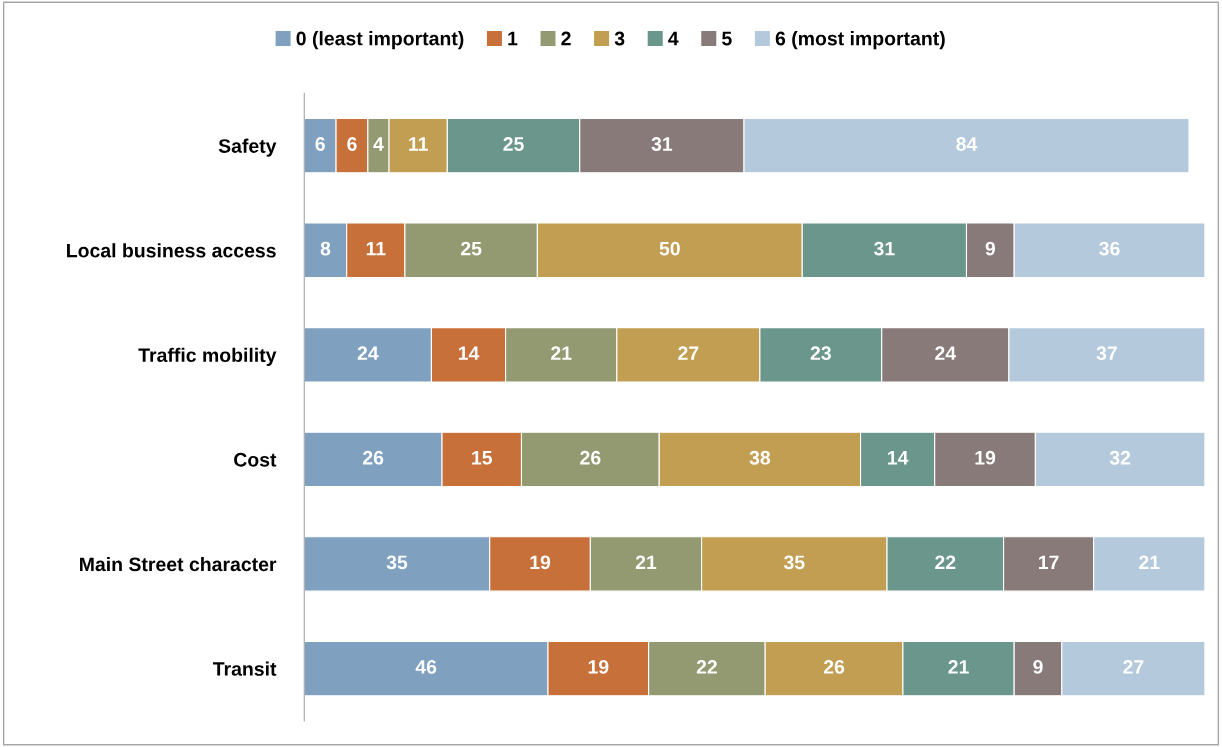 The width and height of the screenshot is (1222, 747). Describe the element at coordinates (513, 38) in the screenshot. I see `legend-label: 1` at that location.